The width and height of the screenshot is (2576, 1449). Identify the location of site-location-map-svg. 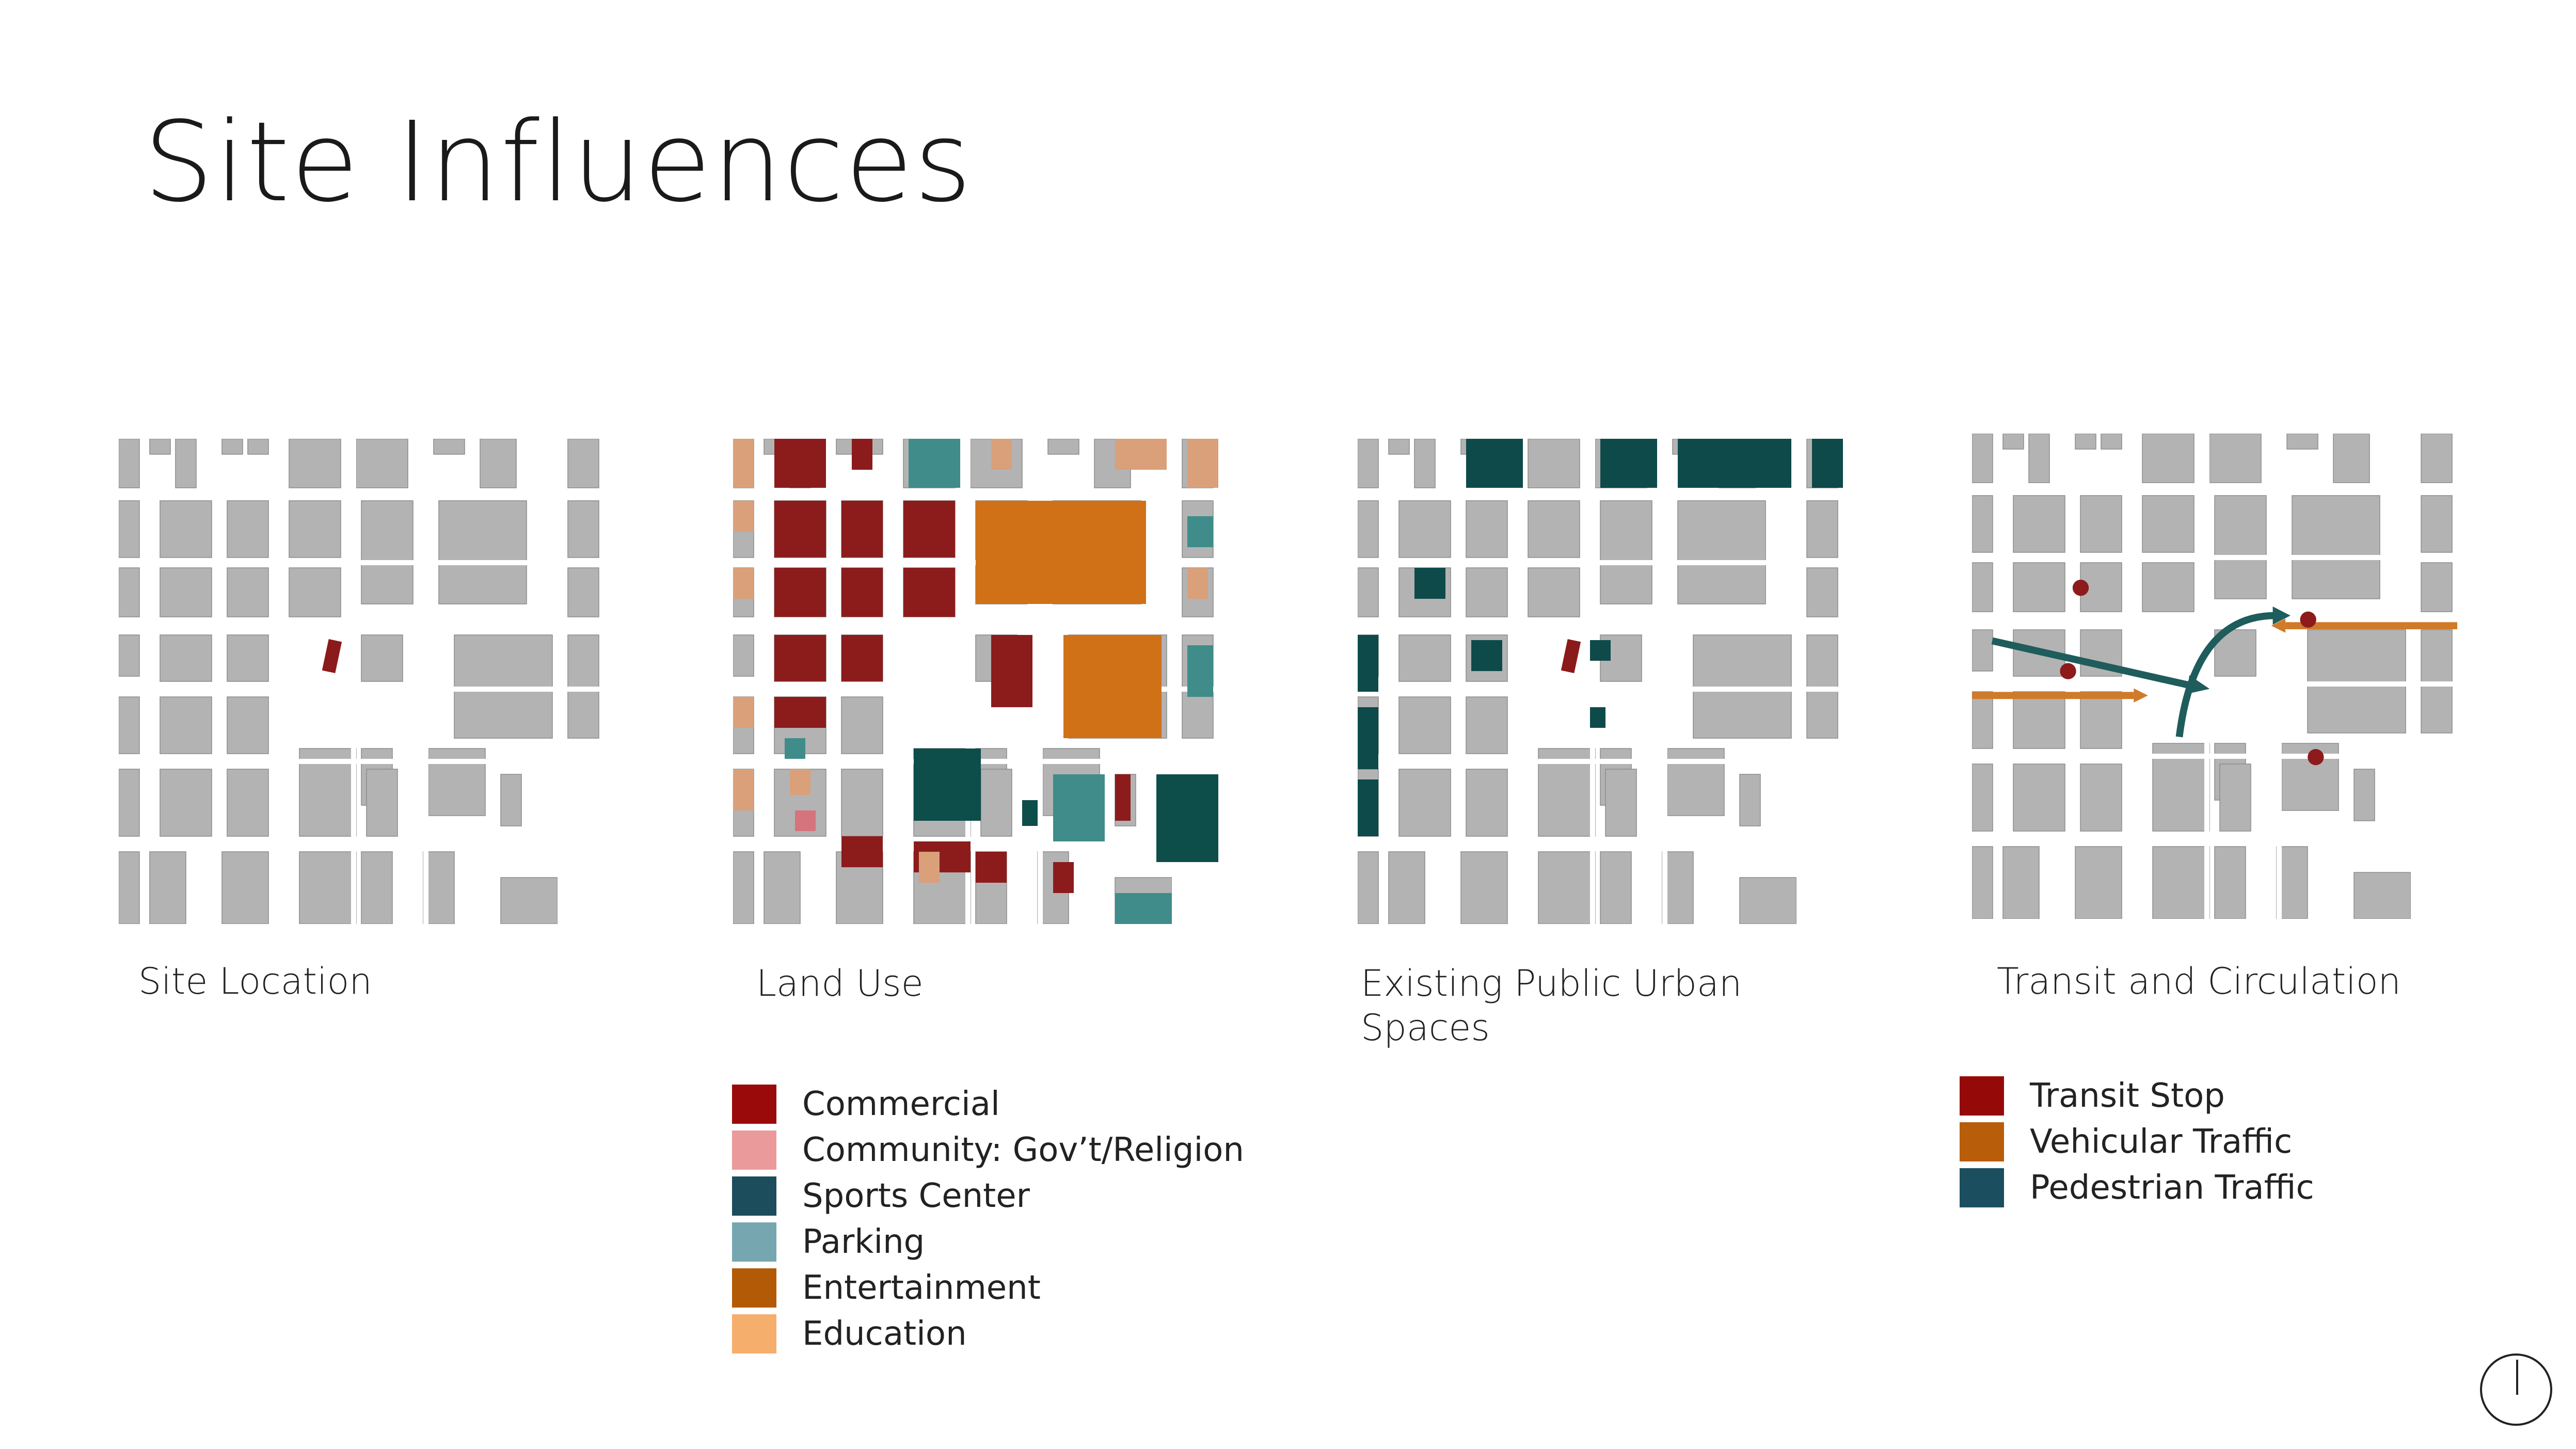
(361, 681).